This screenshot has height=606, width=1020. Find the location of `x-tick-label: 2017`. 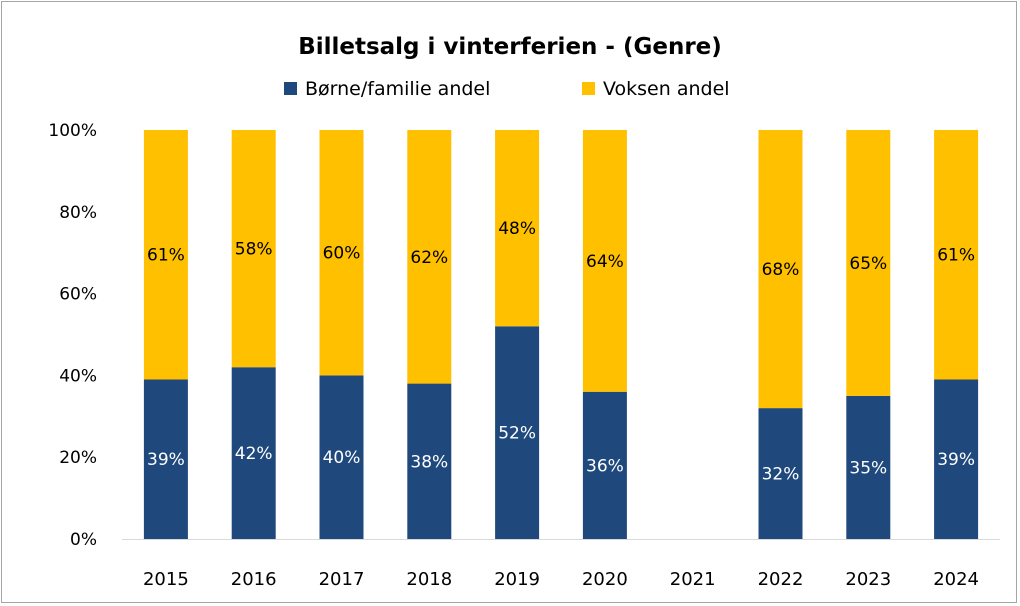

x-tick-label: 2017 is located at coordinates (342, 579).